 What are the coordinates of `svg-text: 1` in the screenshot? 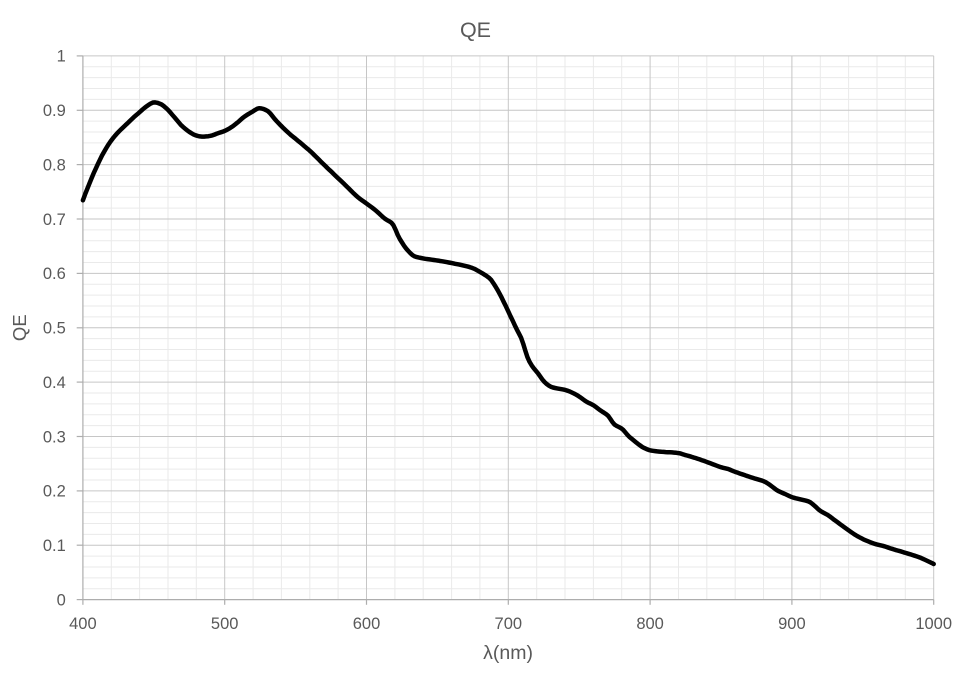 It's located at (61, 57).